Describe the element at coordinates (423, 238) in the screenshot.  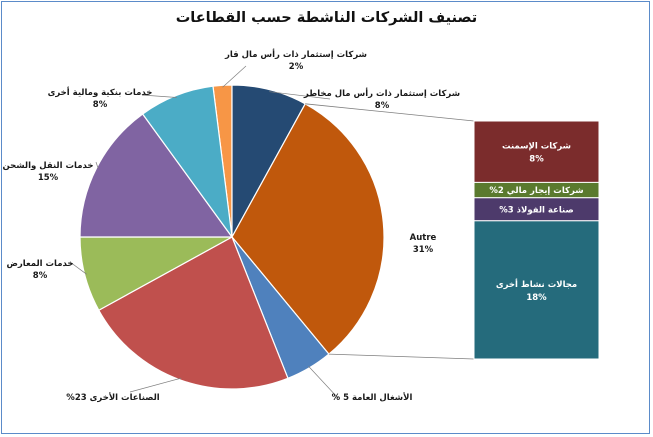
I see `pie-label-name-2: Autre` at that location.